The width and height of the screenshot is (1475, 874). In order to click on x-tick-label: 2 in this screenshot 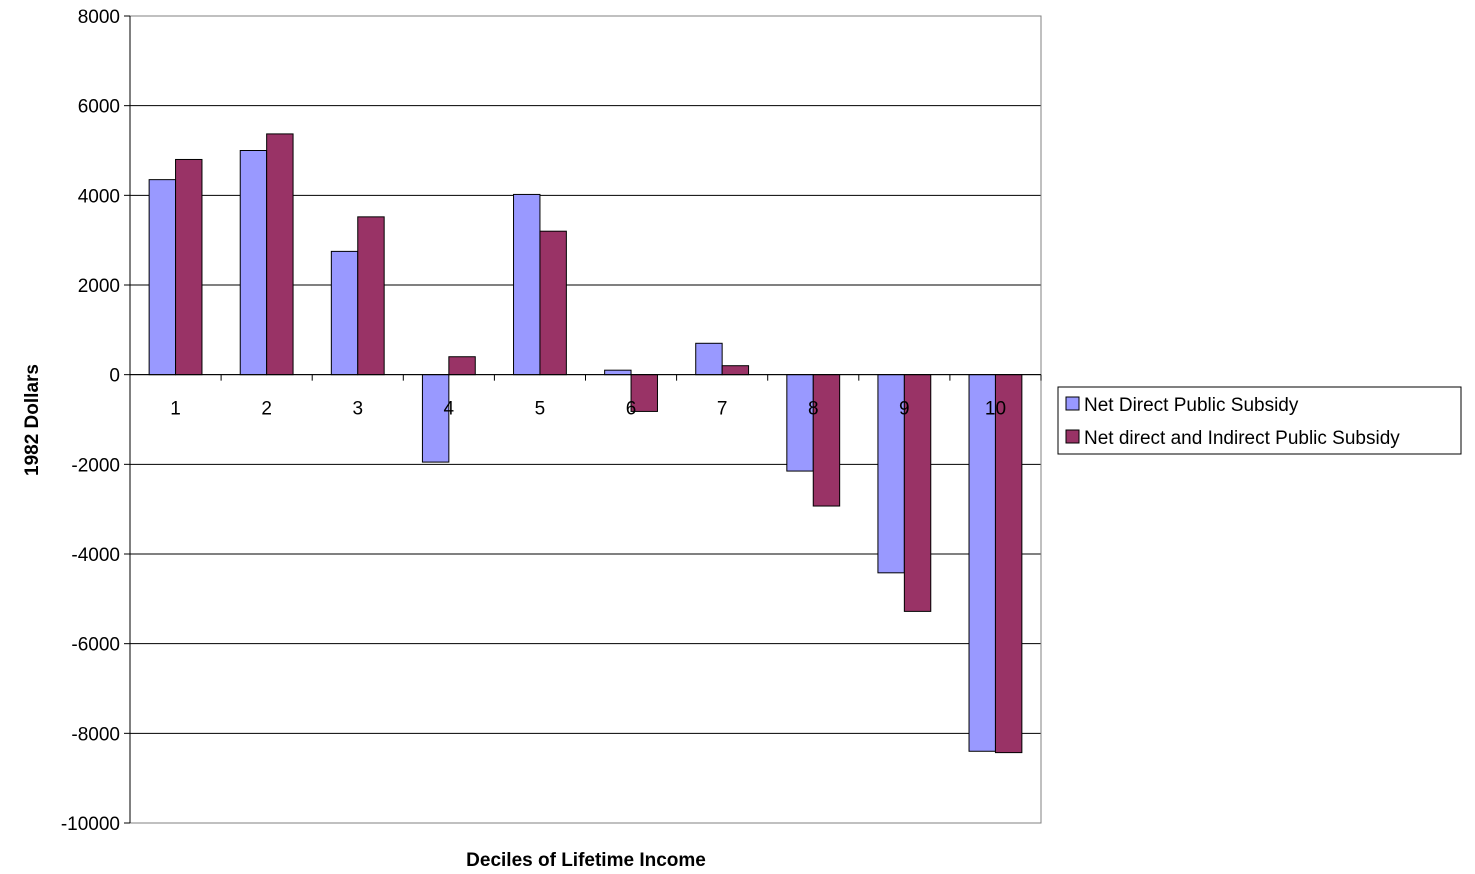, I will do `click(266, 409)`.